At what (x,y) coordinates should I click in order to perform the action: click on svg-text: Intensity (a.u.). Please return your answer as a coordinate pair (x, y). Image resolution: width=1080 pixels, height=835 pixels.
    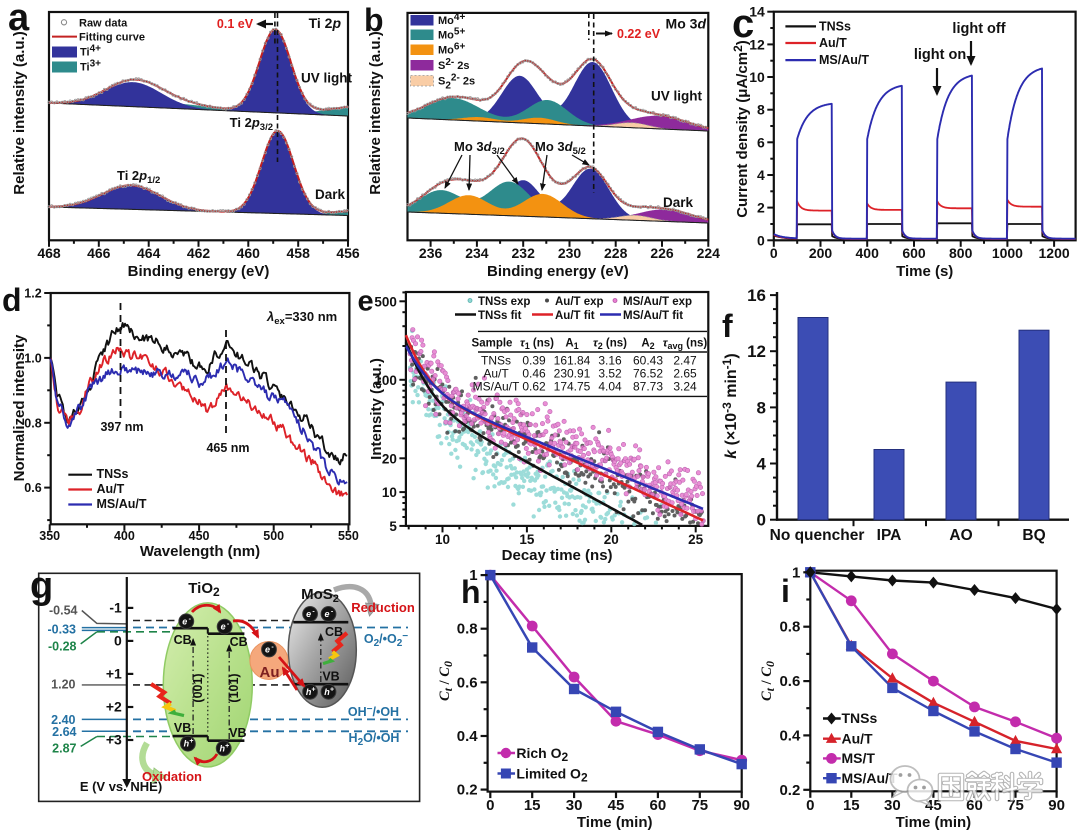
    Looking at the image, I should click on (376, 409).